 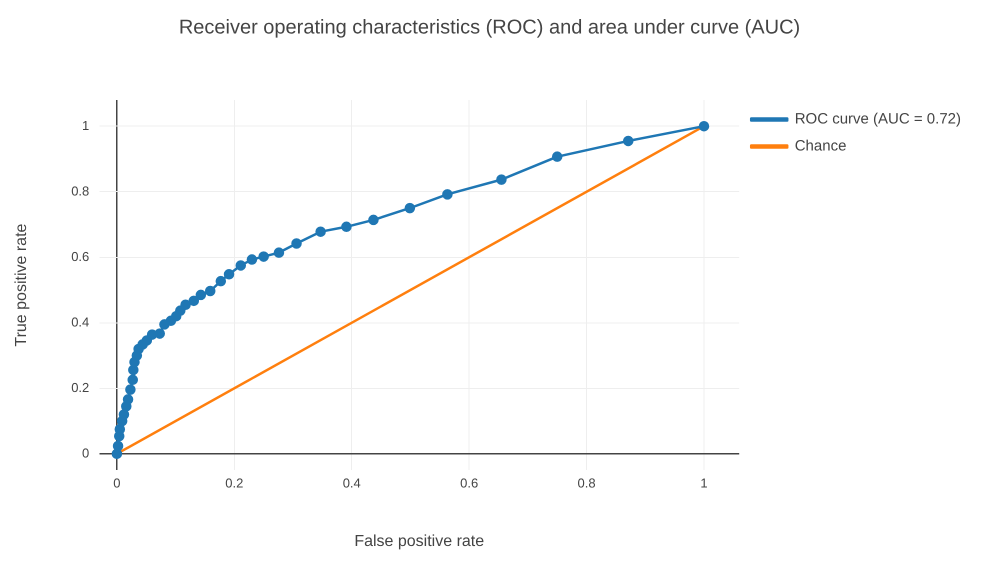 I want to click on x-tick-label: 0, so click(x=116, y=483).